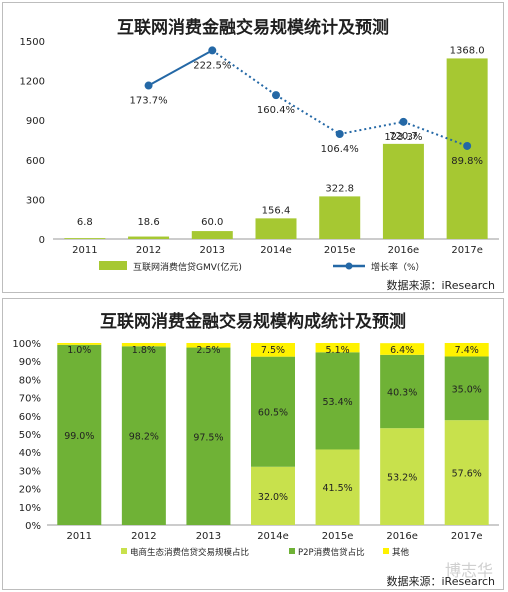  What do you see at coordinates (30, 399) in the screenshot?
I see `y-tick-label: 70%` at bounding box center [30, 399].